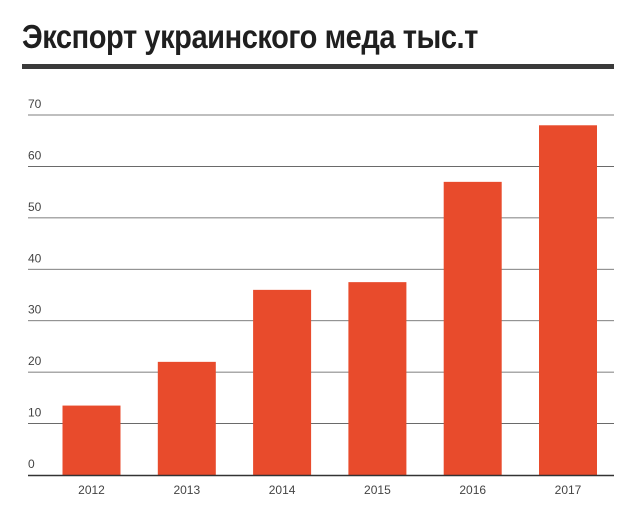  I want to click on y-tick-label: 40, so click(35, 258).